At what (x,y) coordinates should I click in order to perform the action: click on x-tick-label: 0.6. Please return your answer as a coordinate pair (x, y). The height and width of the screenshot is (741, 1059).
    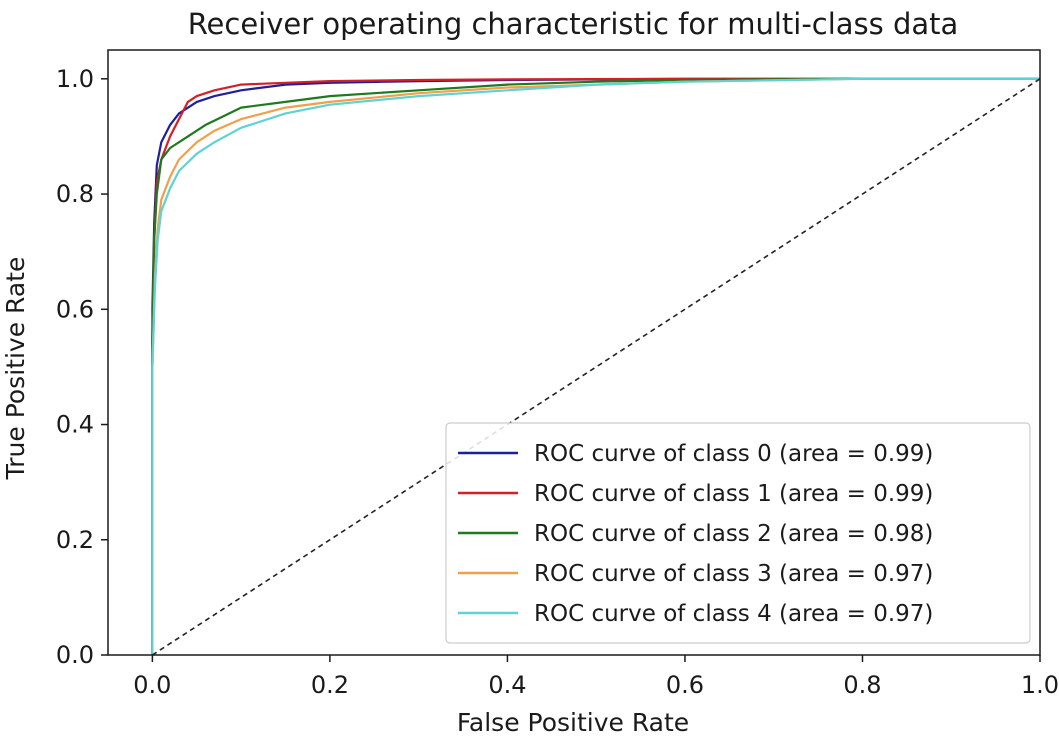
    Looking at the image, I should click on (685, 685).